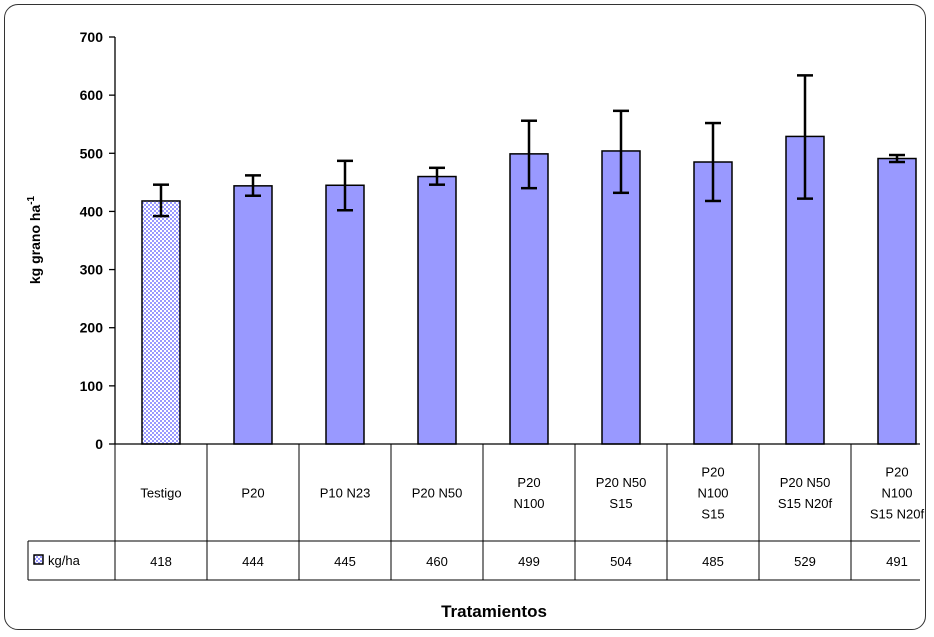 Image resolution: width=934 pixels, height=637 pixels. What do you see at coordinates (64, 560) in the screenshot?
I see `legend-label: kg/ha` at bounding box center [64, 560].